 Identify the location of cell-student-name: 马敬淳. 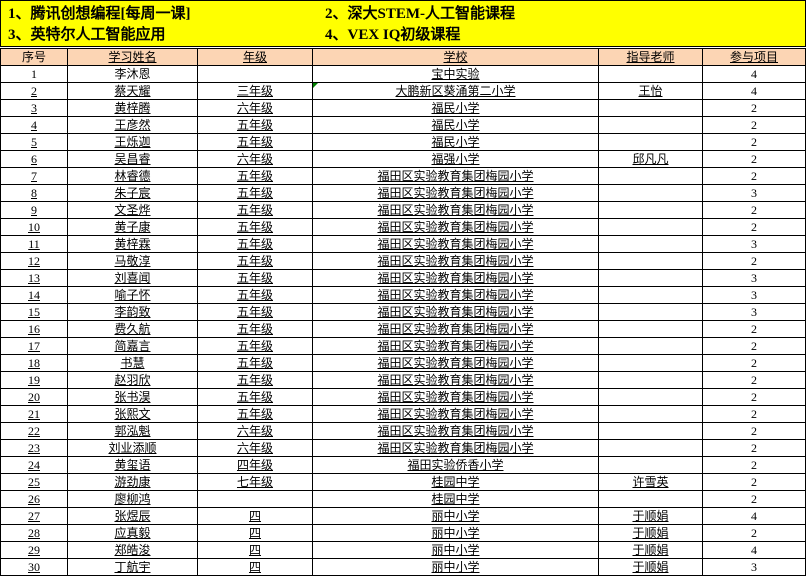
(132, 261).